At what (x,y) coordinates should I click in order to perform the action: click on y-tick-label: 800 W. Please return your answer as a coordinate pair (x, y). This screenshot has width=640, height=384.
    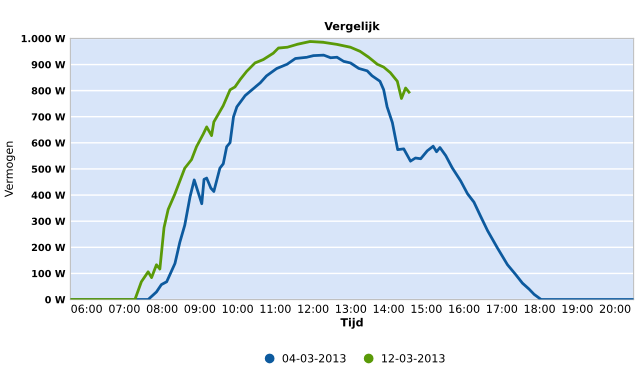
    Looking at the image, I should click on (49, 90).